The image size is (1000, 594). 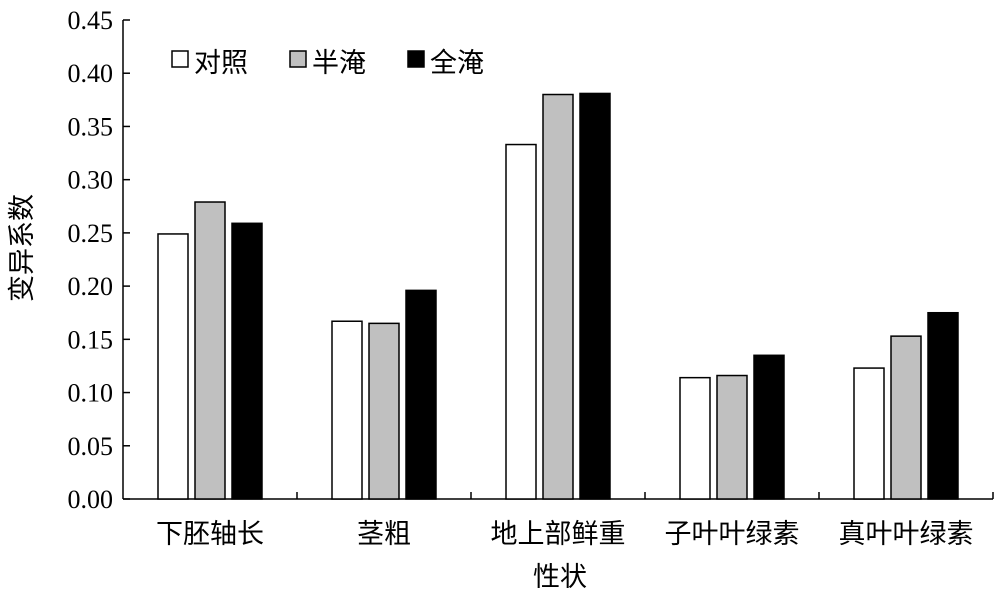 I want to click on legend: 对照 半淹 全淹, so click(x=327, y=63).